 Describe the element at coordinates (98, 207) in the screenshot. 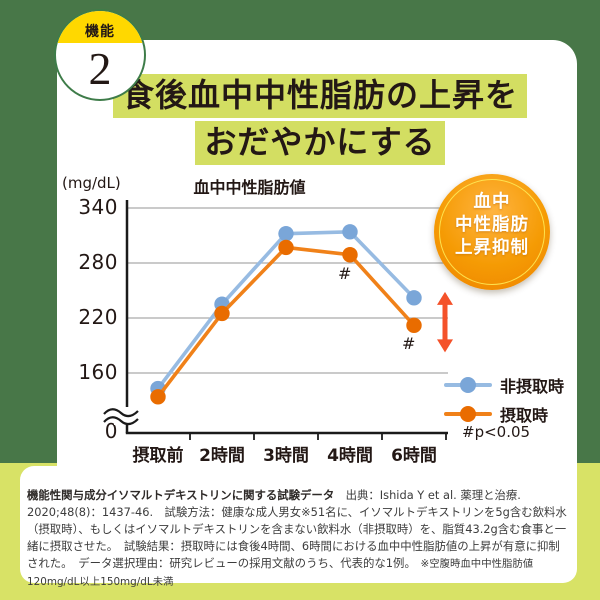

I see `y-tick-340: 340` at that location.